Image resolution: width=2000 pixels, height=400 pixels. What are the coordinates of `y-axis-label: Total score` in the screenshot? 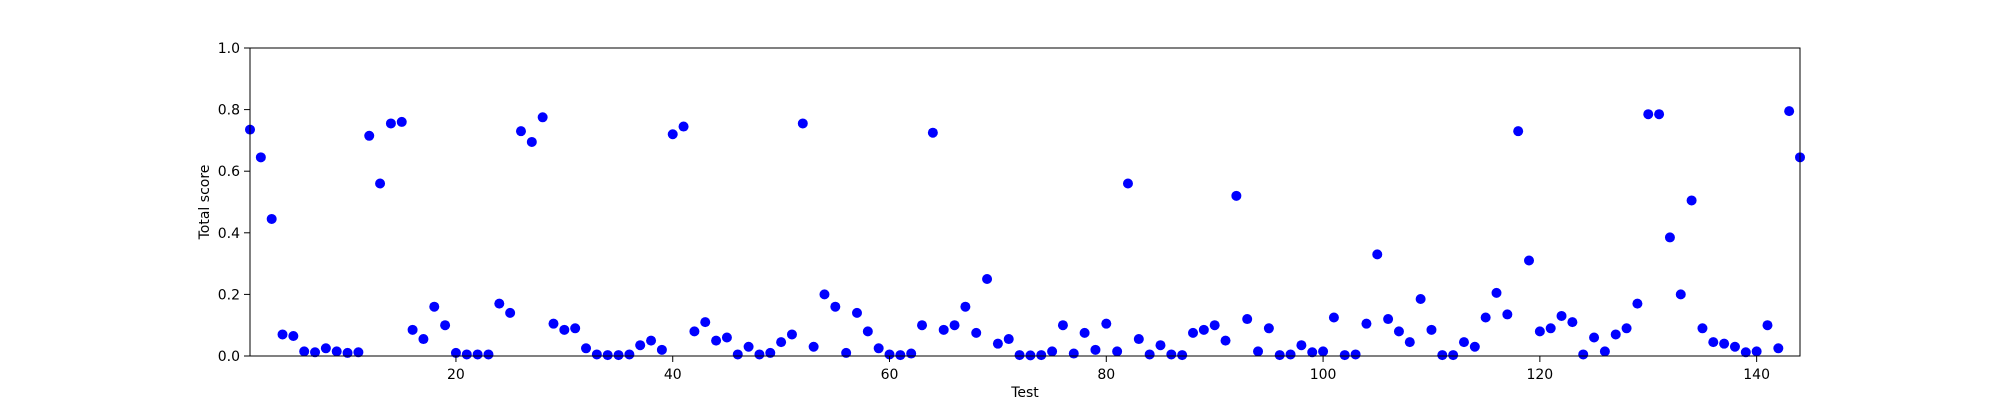 It's located at (205, 203).